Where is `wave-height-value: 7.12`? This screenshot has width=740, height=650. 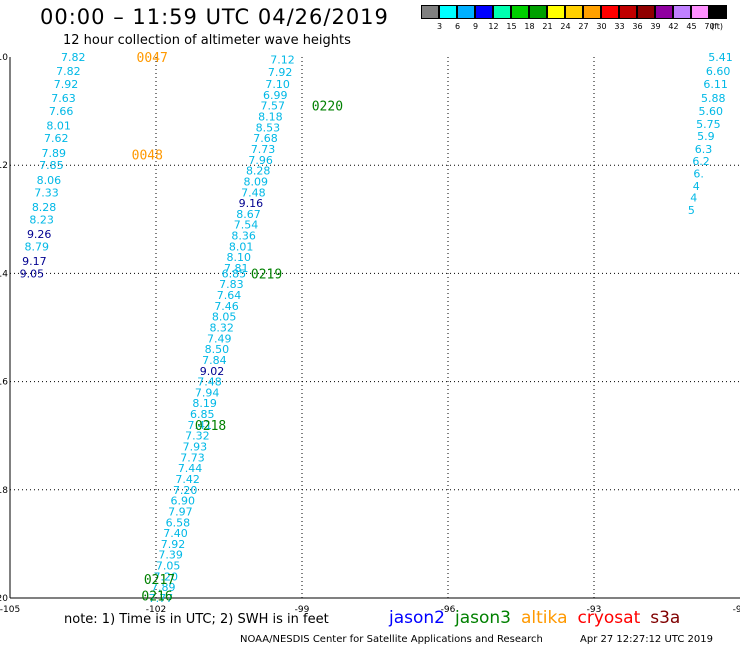 wave-height-value: 7.12 is located at coordinates (282, 60).